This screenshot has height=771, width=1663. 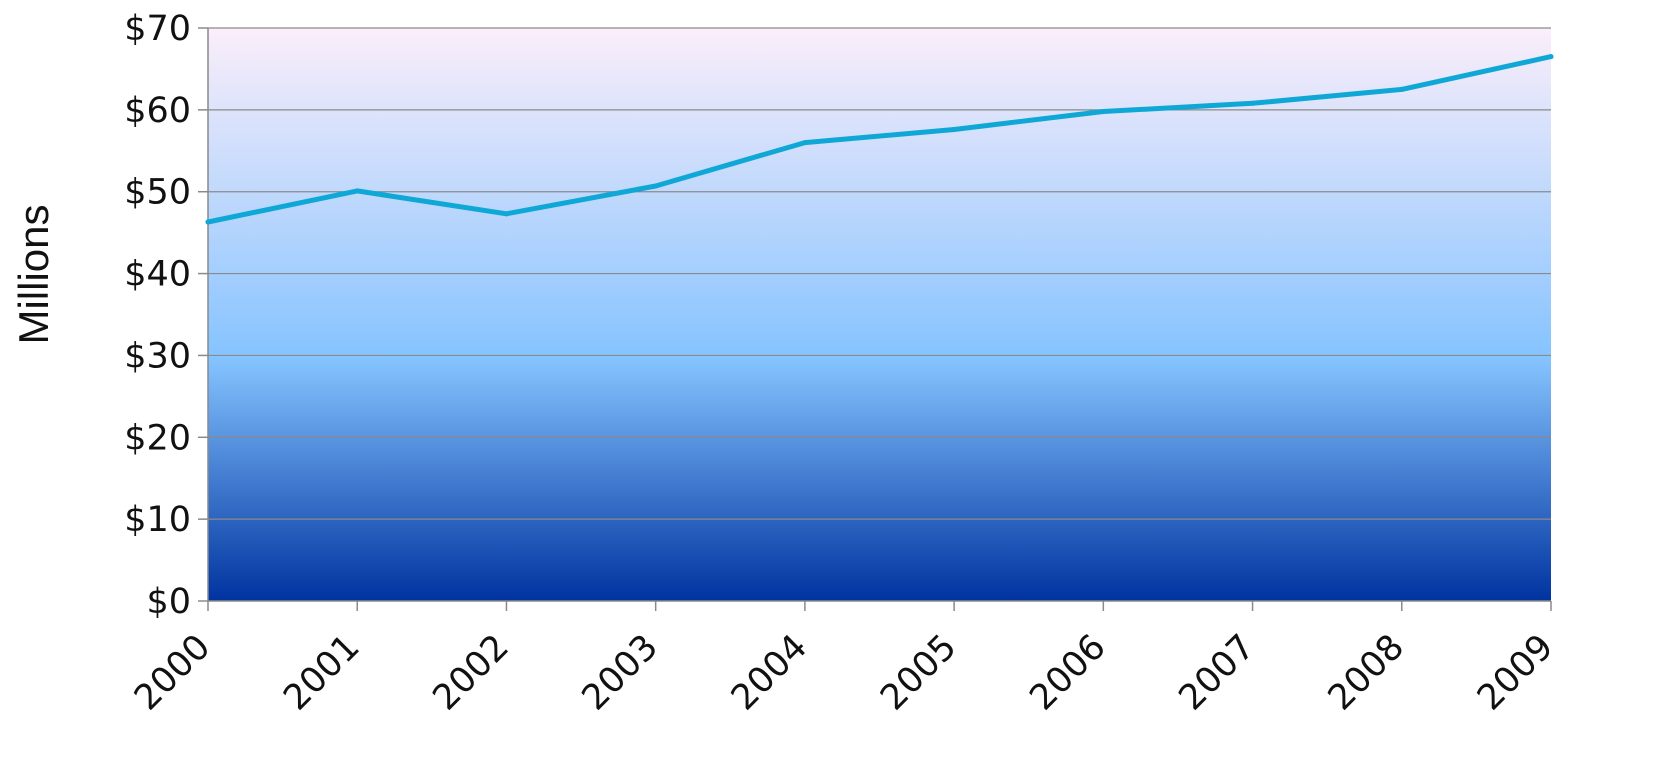 I want to click on x-tick-label: 2008, so click(x=1366, y=672).